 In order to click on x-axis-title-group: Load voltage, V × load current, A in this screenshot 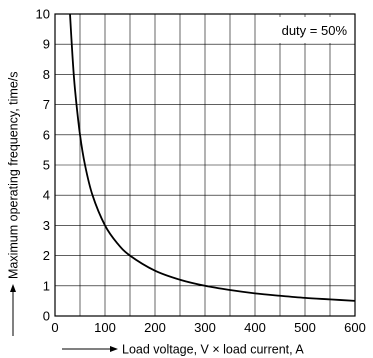, I will do `click(183, 350)`.